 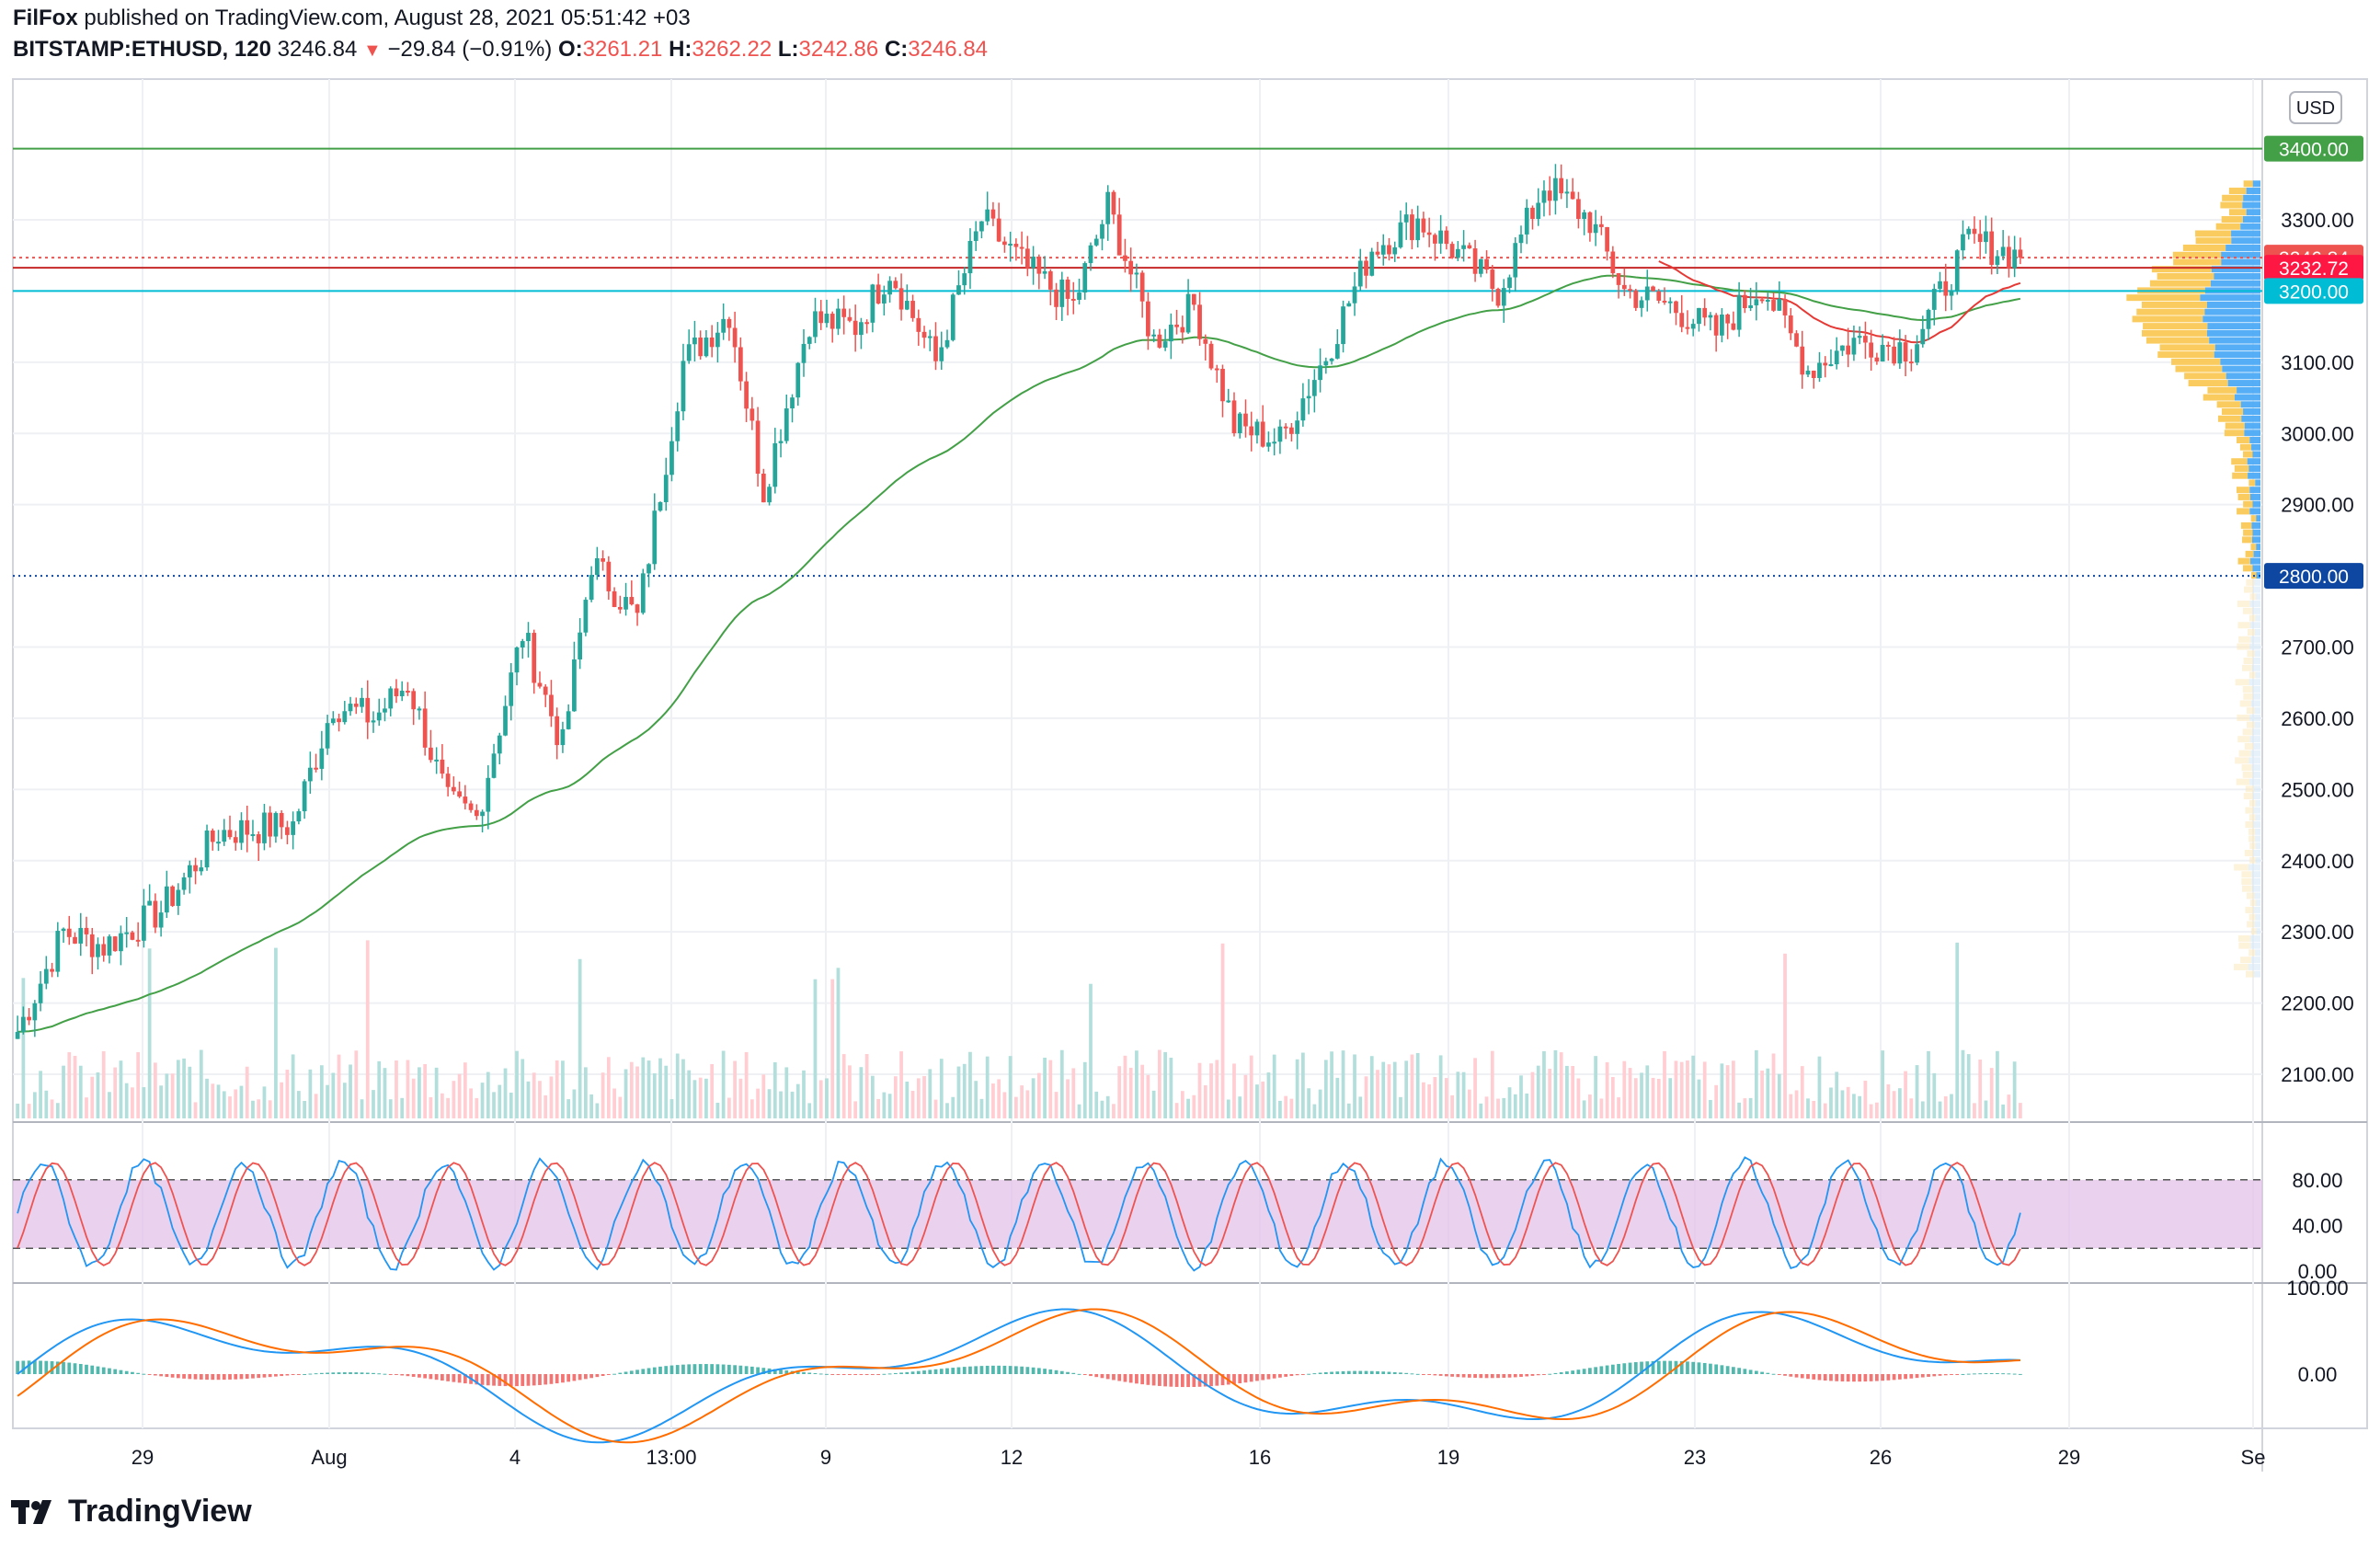 I want to click on currency-button, so click(x=2315, y=107).